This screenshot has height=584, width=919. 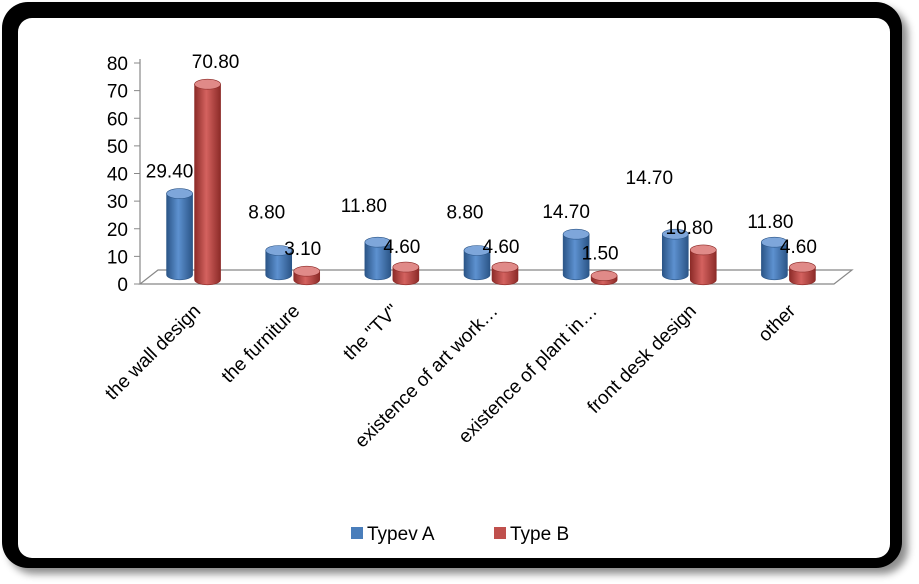 What do you see at coordinates (153, 353) in the screenshot?
I see `category-label: the wall design` at bounding box center [153, 353].